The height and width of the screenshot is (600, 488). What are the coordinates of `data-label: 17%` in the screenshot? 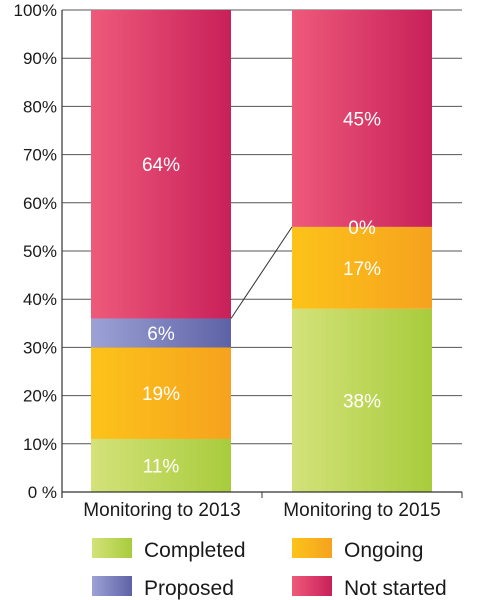 It's located at (362, 269).